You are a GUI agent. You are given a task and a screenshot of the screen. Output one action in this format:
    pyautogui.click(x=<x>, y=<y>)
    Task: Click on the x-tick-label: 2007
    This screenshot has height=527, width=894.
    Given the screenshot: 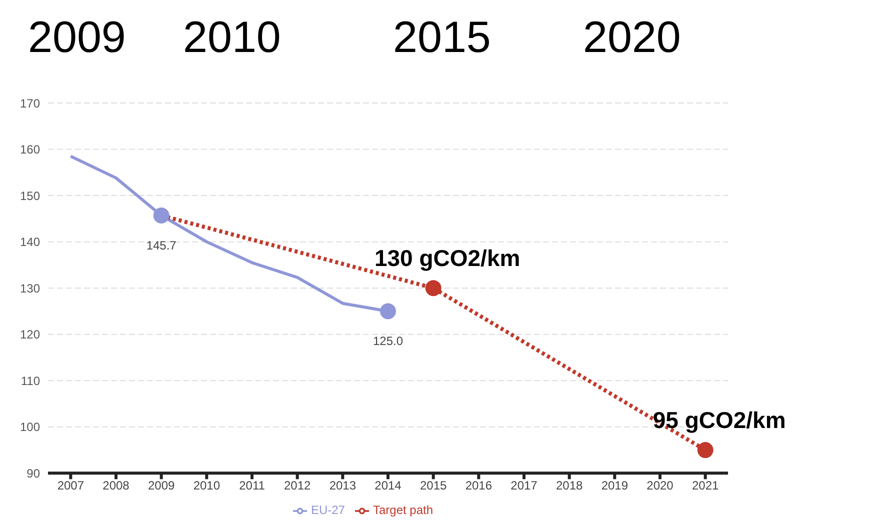 What is the action you would take?
    pyautogui.click(x=70, y=485)
    